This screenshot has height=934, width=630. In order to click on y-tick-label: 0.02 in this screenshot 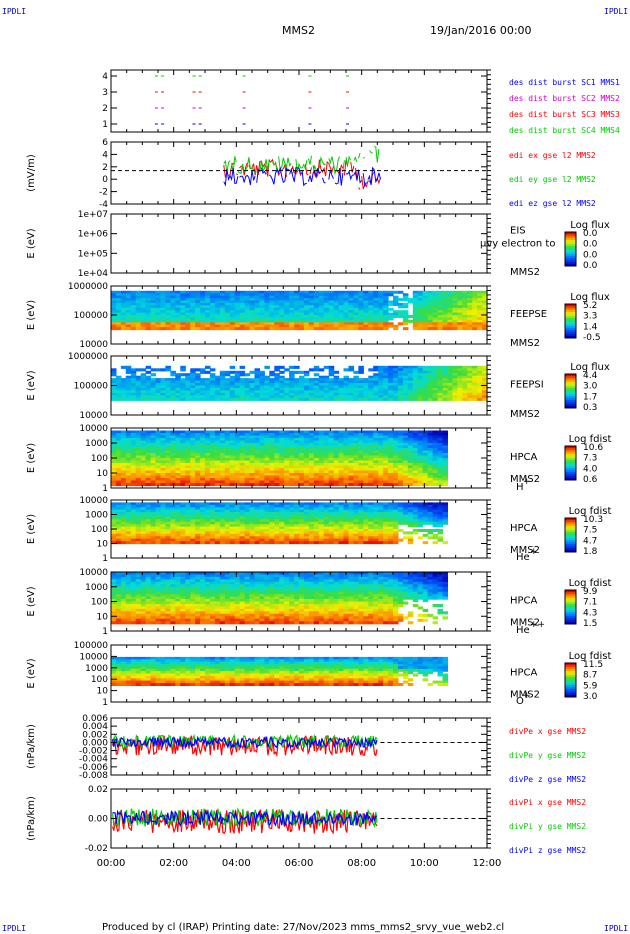, I will do `click(98, 790)`.